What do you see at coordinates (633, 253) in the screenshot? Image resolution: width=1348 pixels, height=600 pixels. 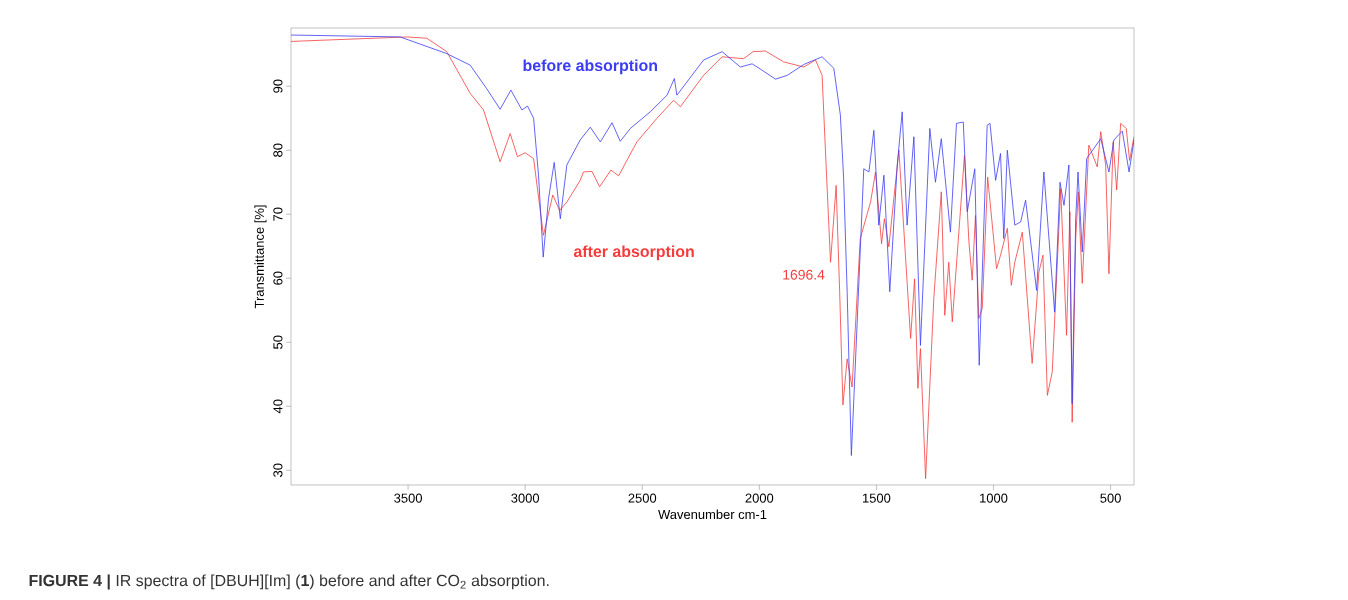 I see `text: after absorption` at bounding box center [633, 253].